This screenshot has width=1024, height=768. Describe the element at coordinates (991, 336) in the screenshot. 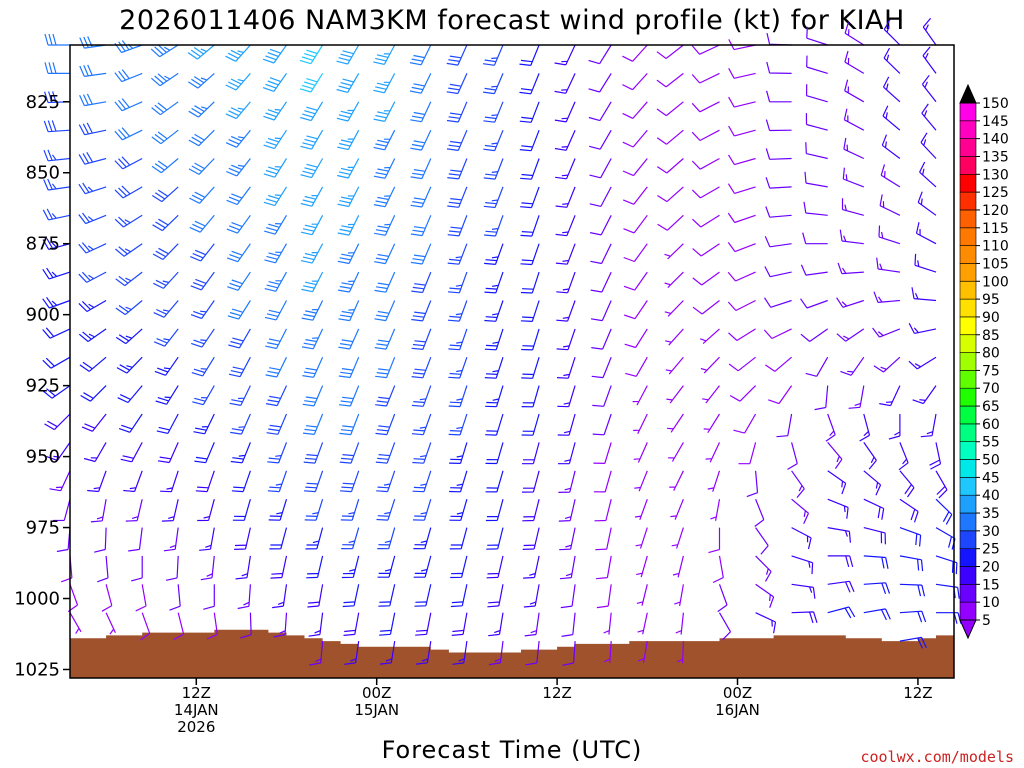

I see `colorbar-label: 85` at that location.